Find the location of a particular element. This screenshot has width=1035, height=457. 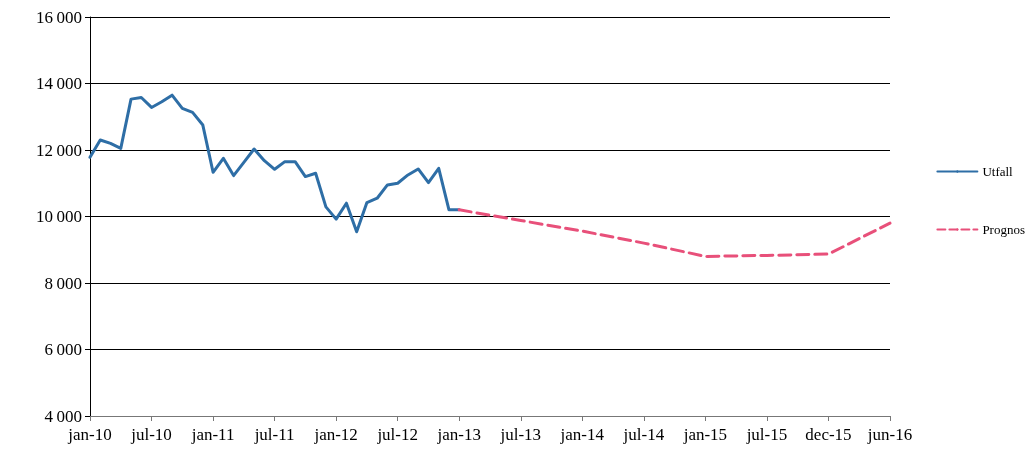

x-tick-label: jul-15 is located at coordinates (766, 434).